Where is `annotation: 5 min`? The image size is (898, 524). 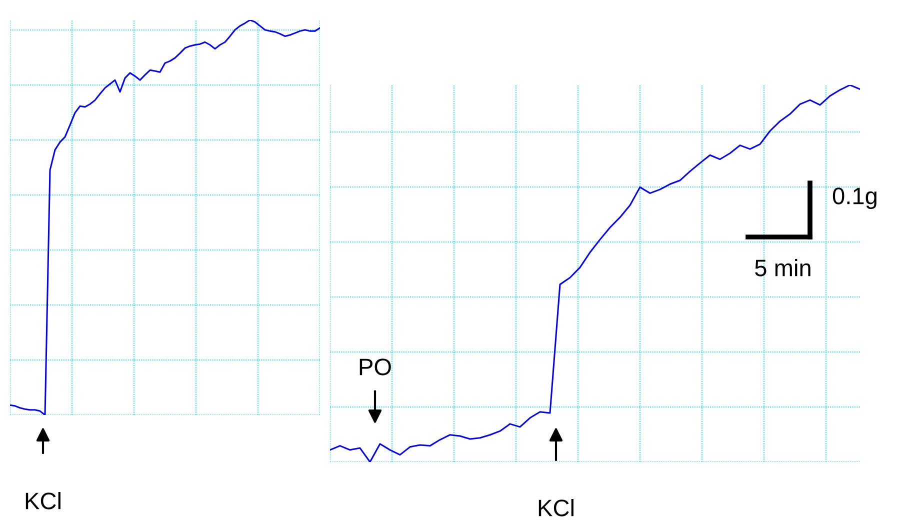 annotation: 5 min is located at coordinates (782, 267).